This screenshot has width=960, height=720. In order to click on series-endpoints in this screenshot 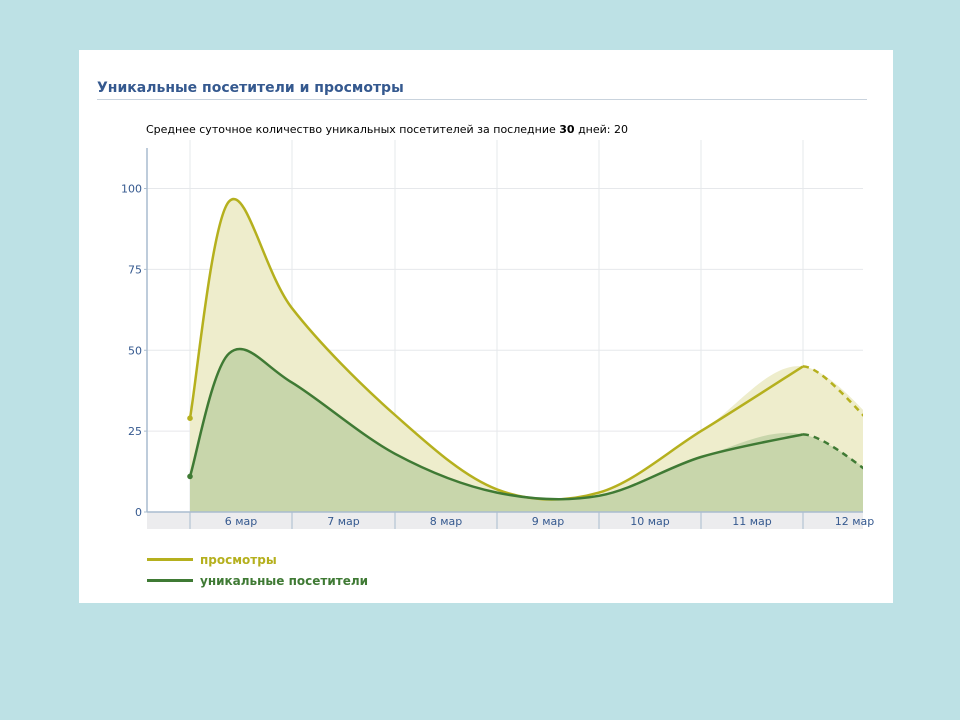, I will do `click(190, 447)`.